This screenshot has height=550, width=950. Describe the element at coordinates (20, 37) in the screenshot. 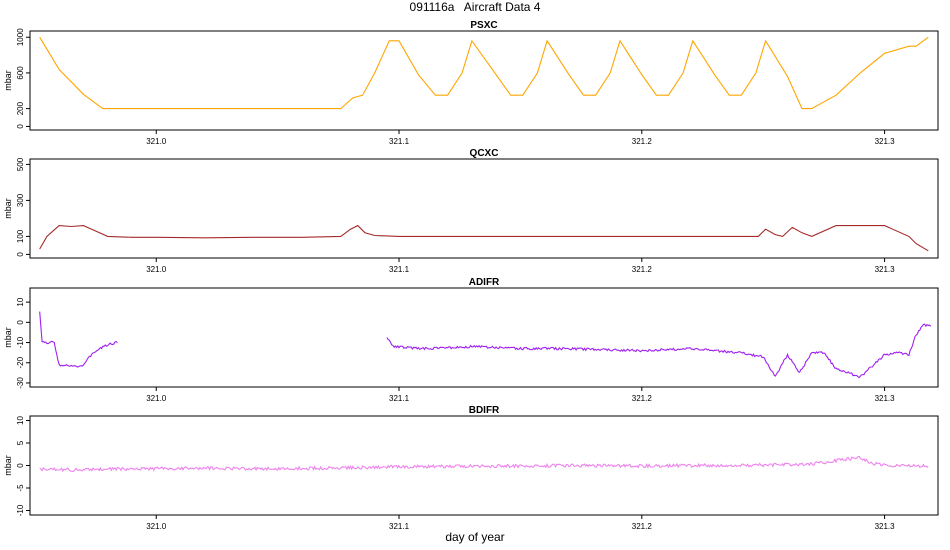

I see `y-tick-label: 1000` at that location.